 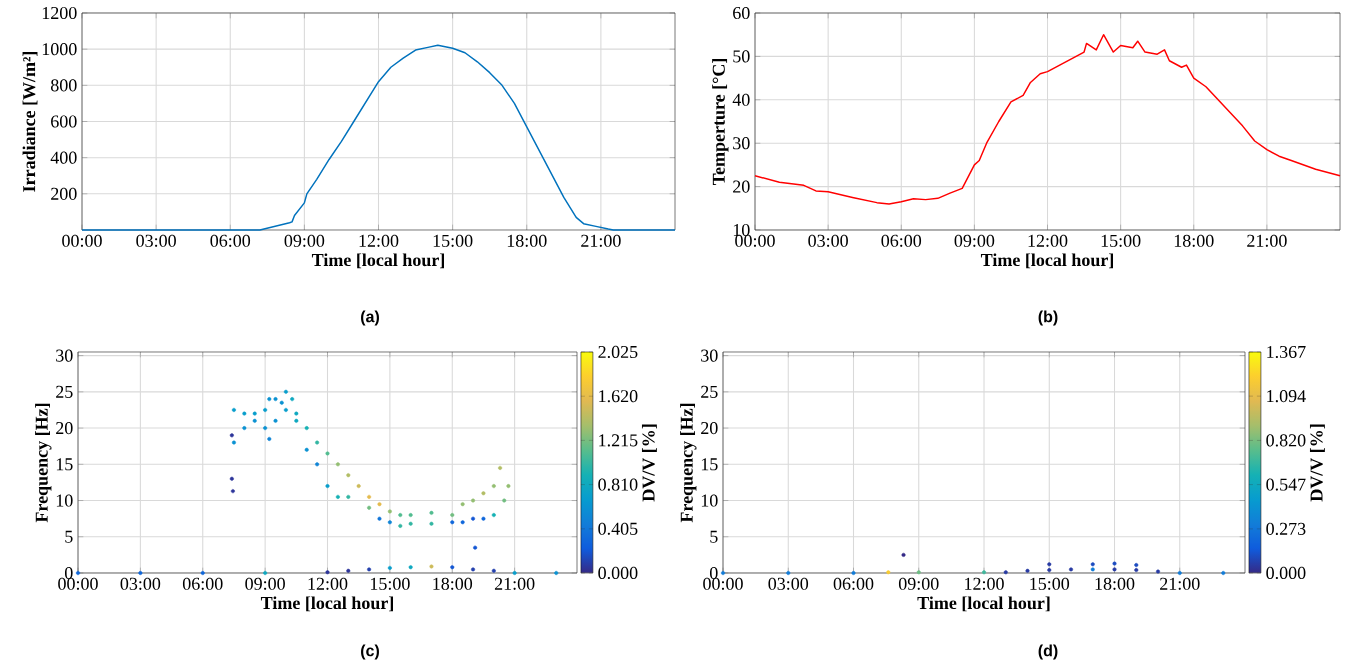 What do you see at coordinates (59, 49) in the screenshot?
I see `y-tick-label: 1000` at bounding box center [59, 49].